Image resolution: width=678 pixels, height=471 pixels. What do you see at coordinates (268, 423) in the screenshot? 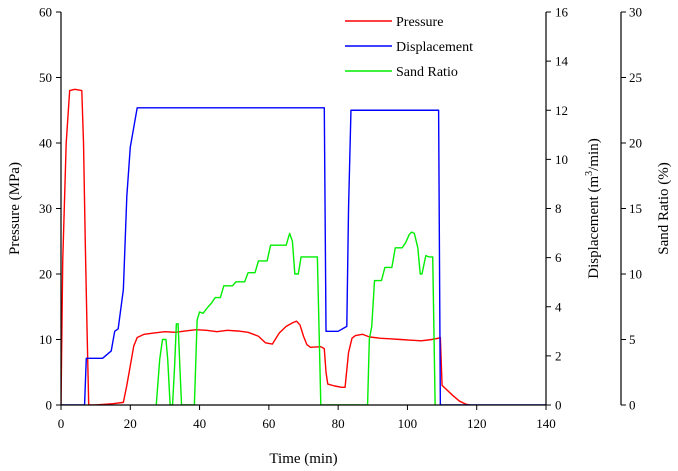
I see `x-tick-label: 60` at bounding box center [268, 423].